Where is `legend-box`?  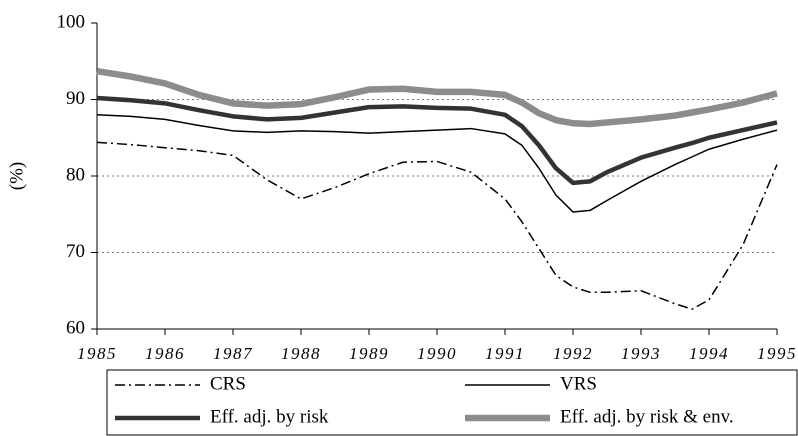
legend-box is located at coordinates (452, 402).